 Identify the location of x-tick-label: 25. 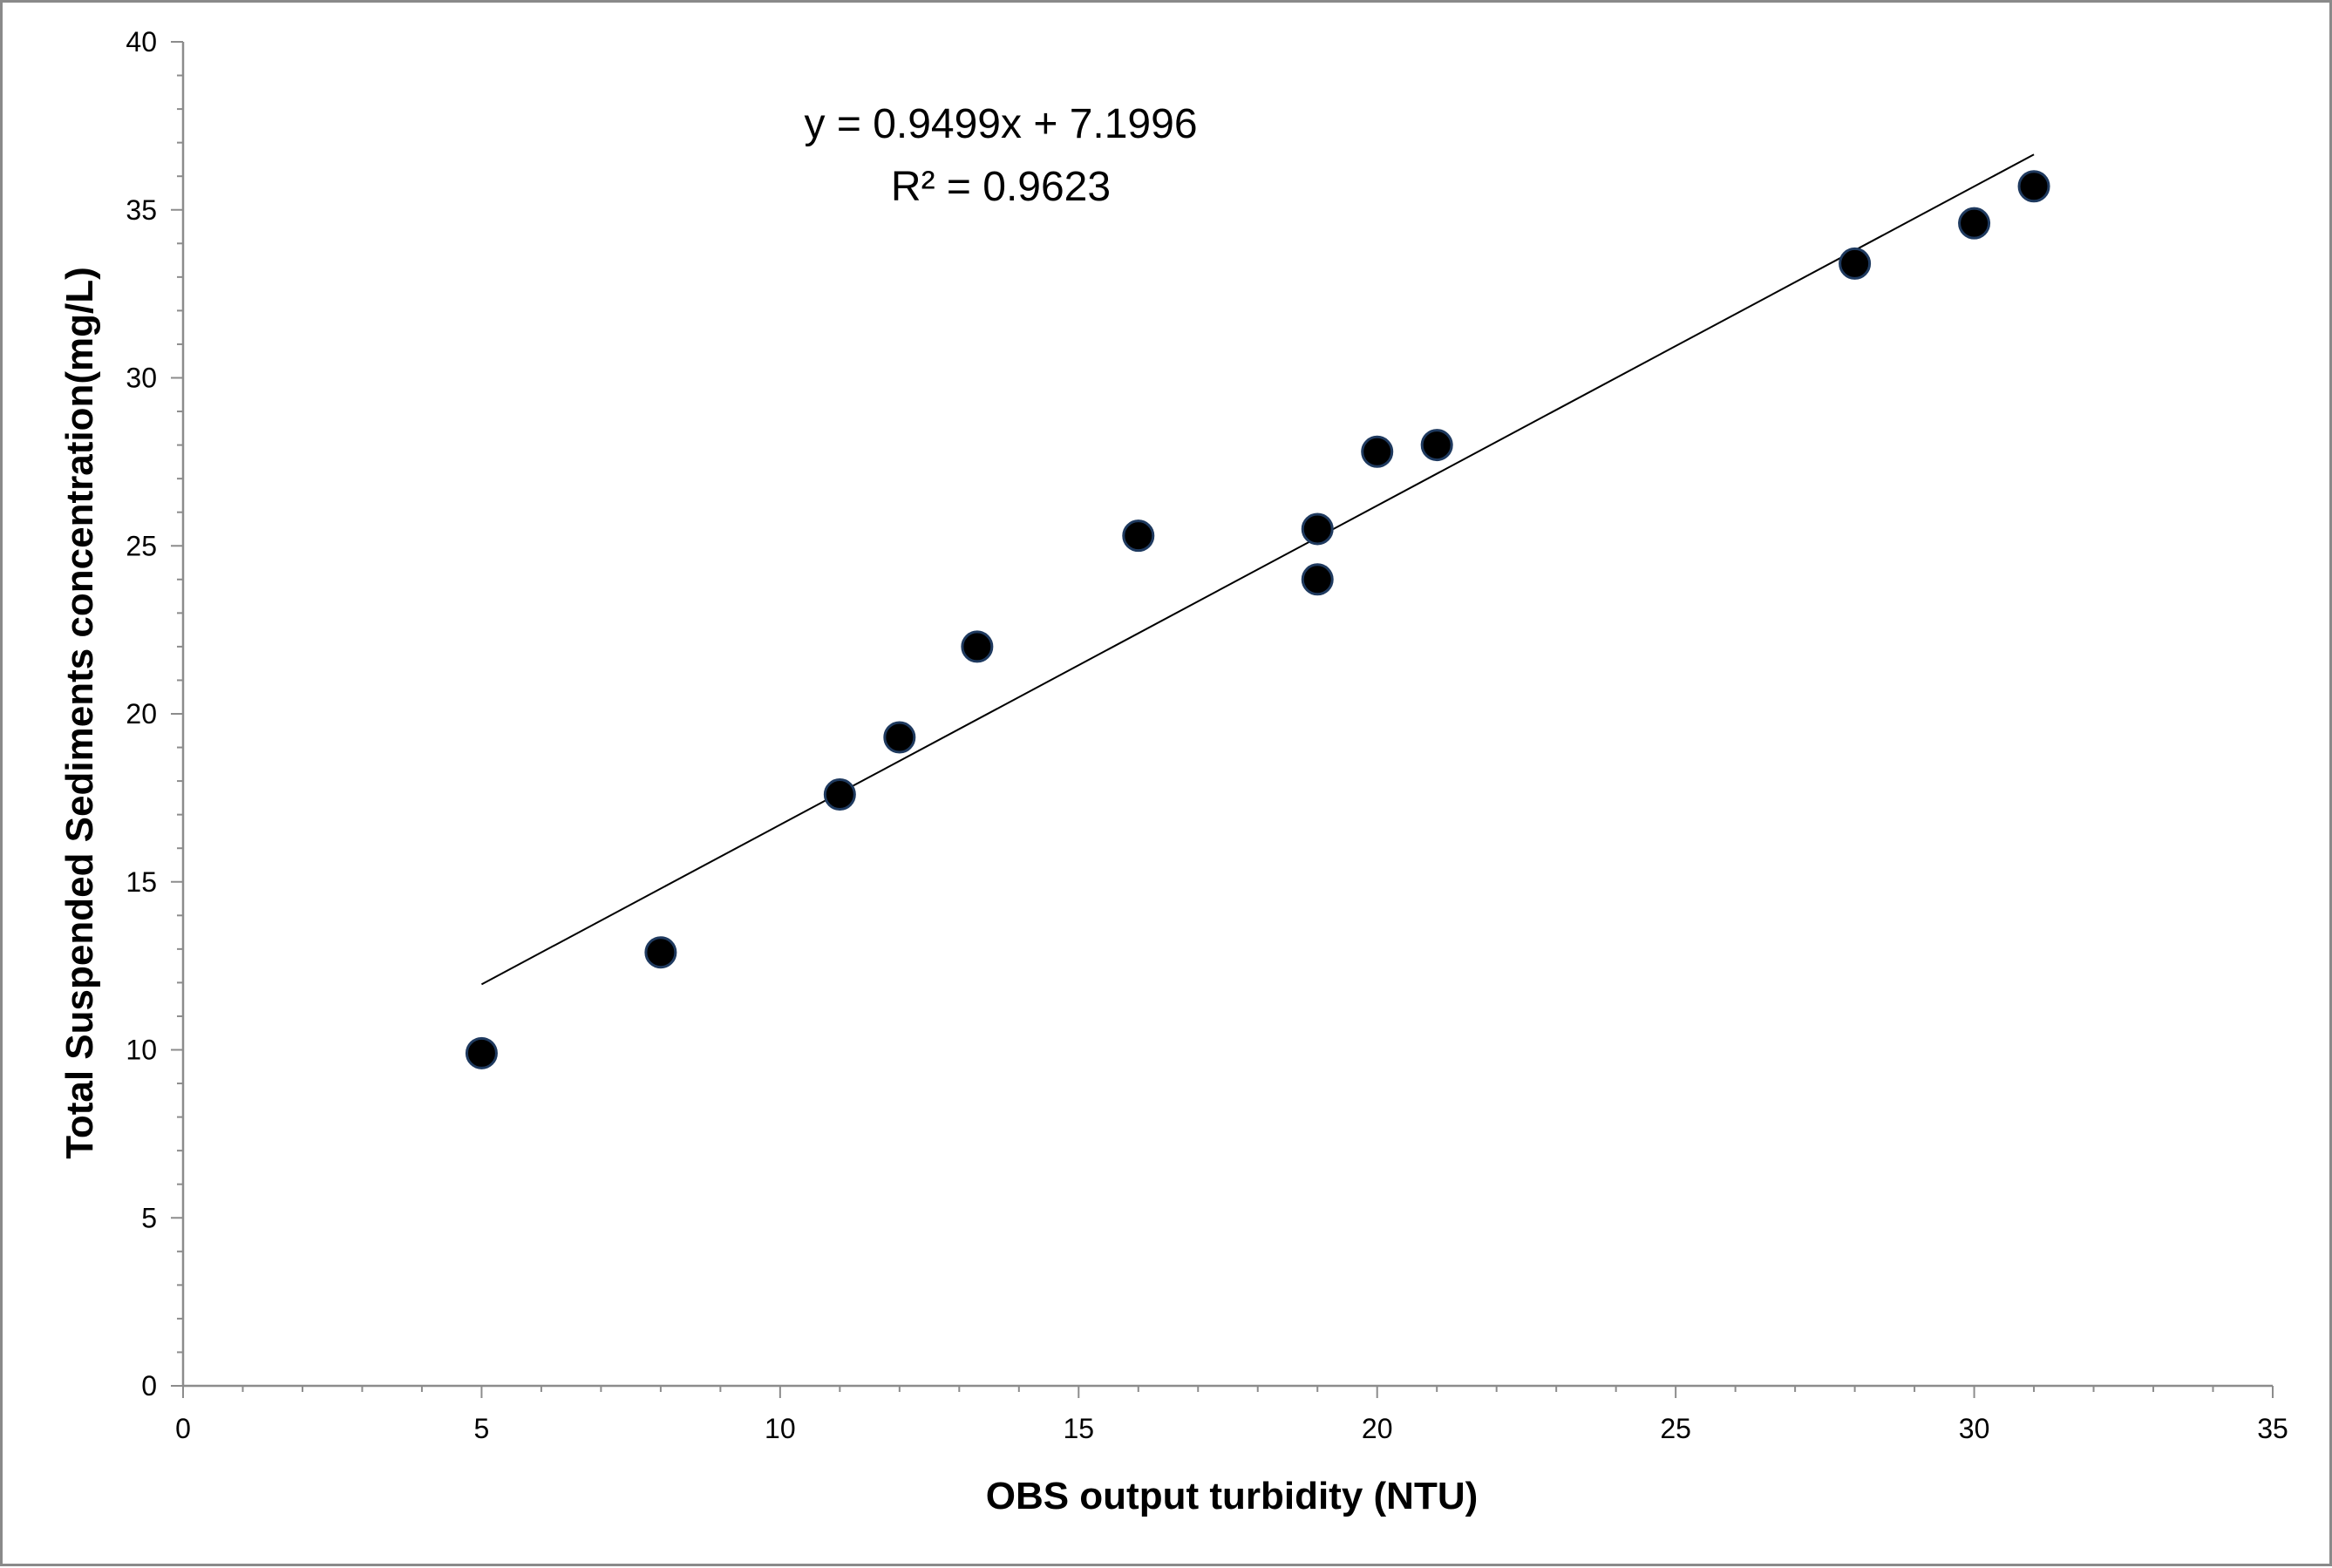
(1675, 1428).